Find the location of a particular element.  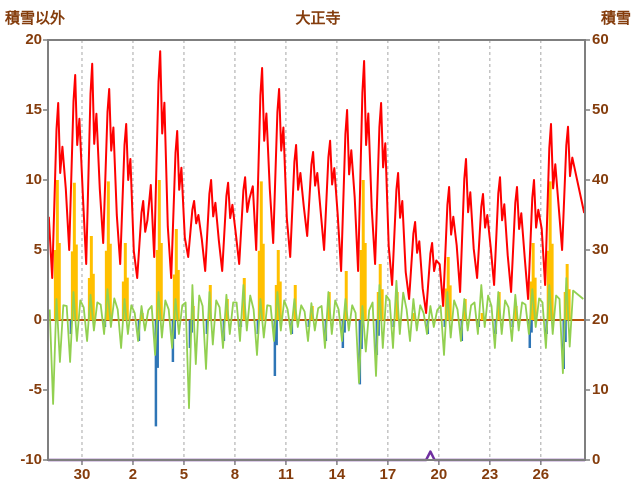

right-axis-title: 積雪 is located at coordinates (615, 18).